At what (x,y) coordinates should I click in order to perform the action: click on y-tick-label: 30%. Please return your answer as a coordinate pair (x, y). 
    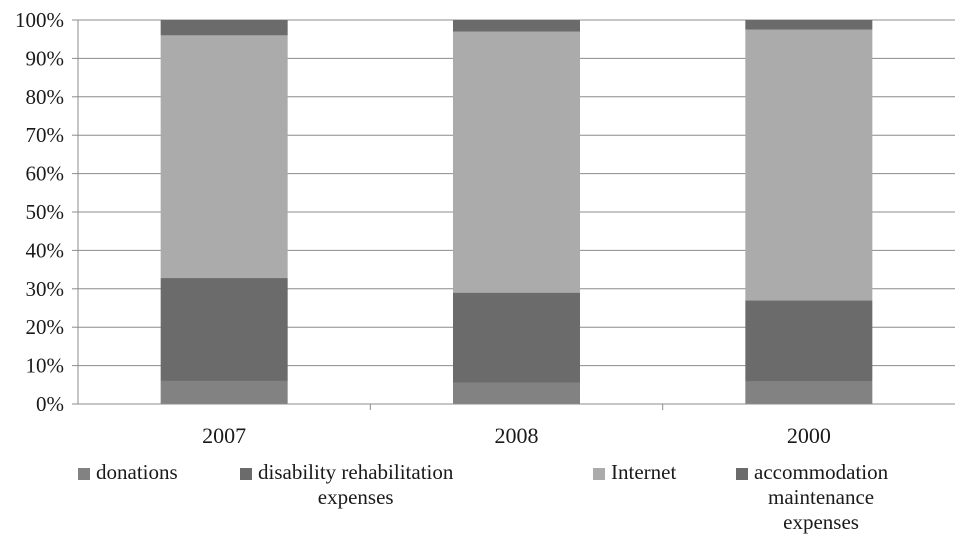
    Looking at the image, I should click on (45, 289).